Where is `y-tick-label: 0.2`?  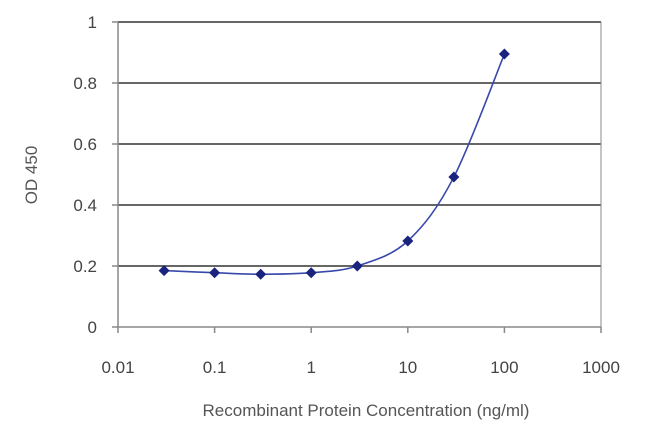
y-tick-label: 0.2 is located at coordinates (85, 266).